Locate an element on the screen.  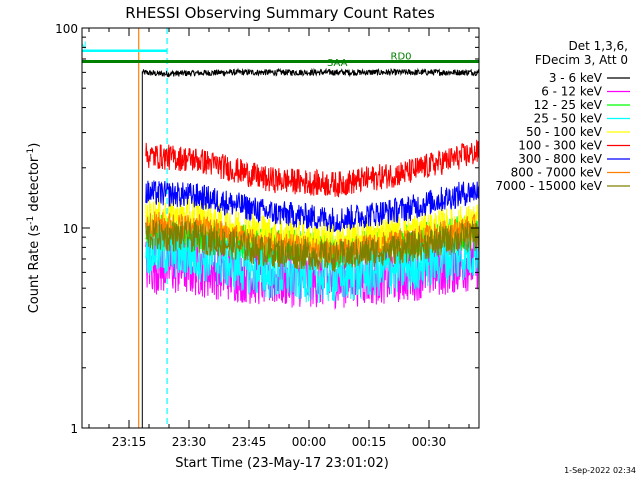
legend-label: 300 - 800 keV is located at coordinates (560, 159).